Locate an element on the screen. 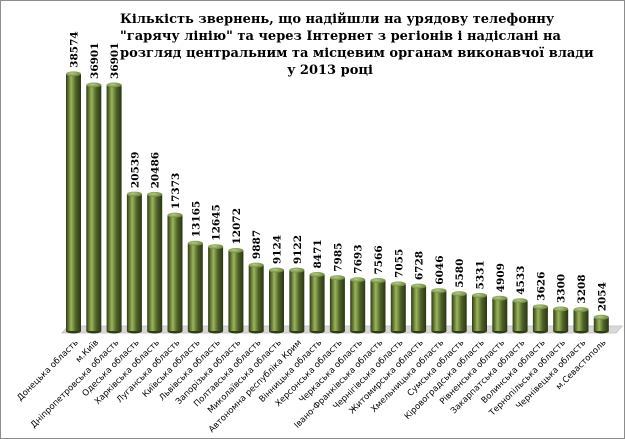 The width and height of the screenshot is (625, 439). data-label: 5331 is located at coordinates (481, 274).